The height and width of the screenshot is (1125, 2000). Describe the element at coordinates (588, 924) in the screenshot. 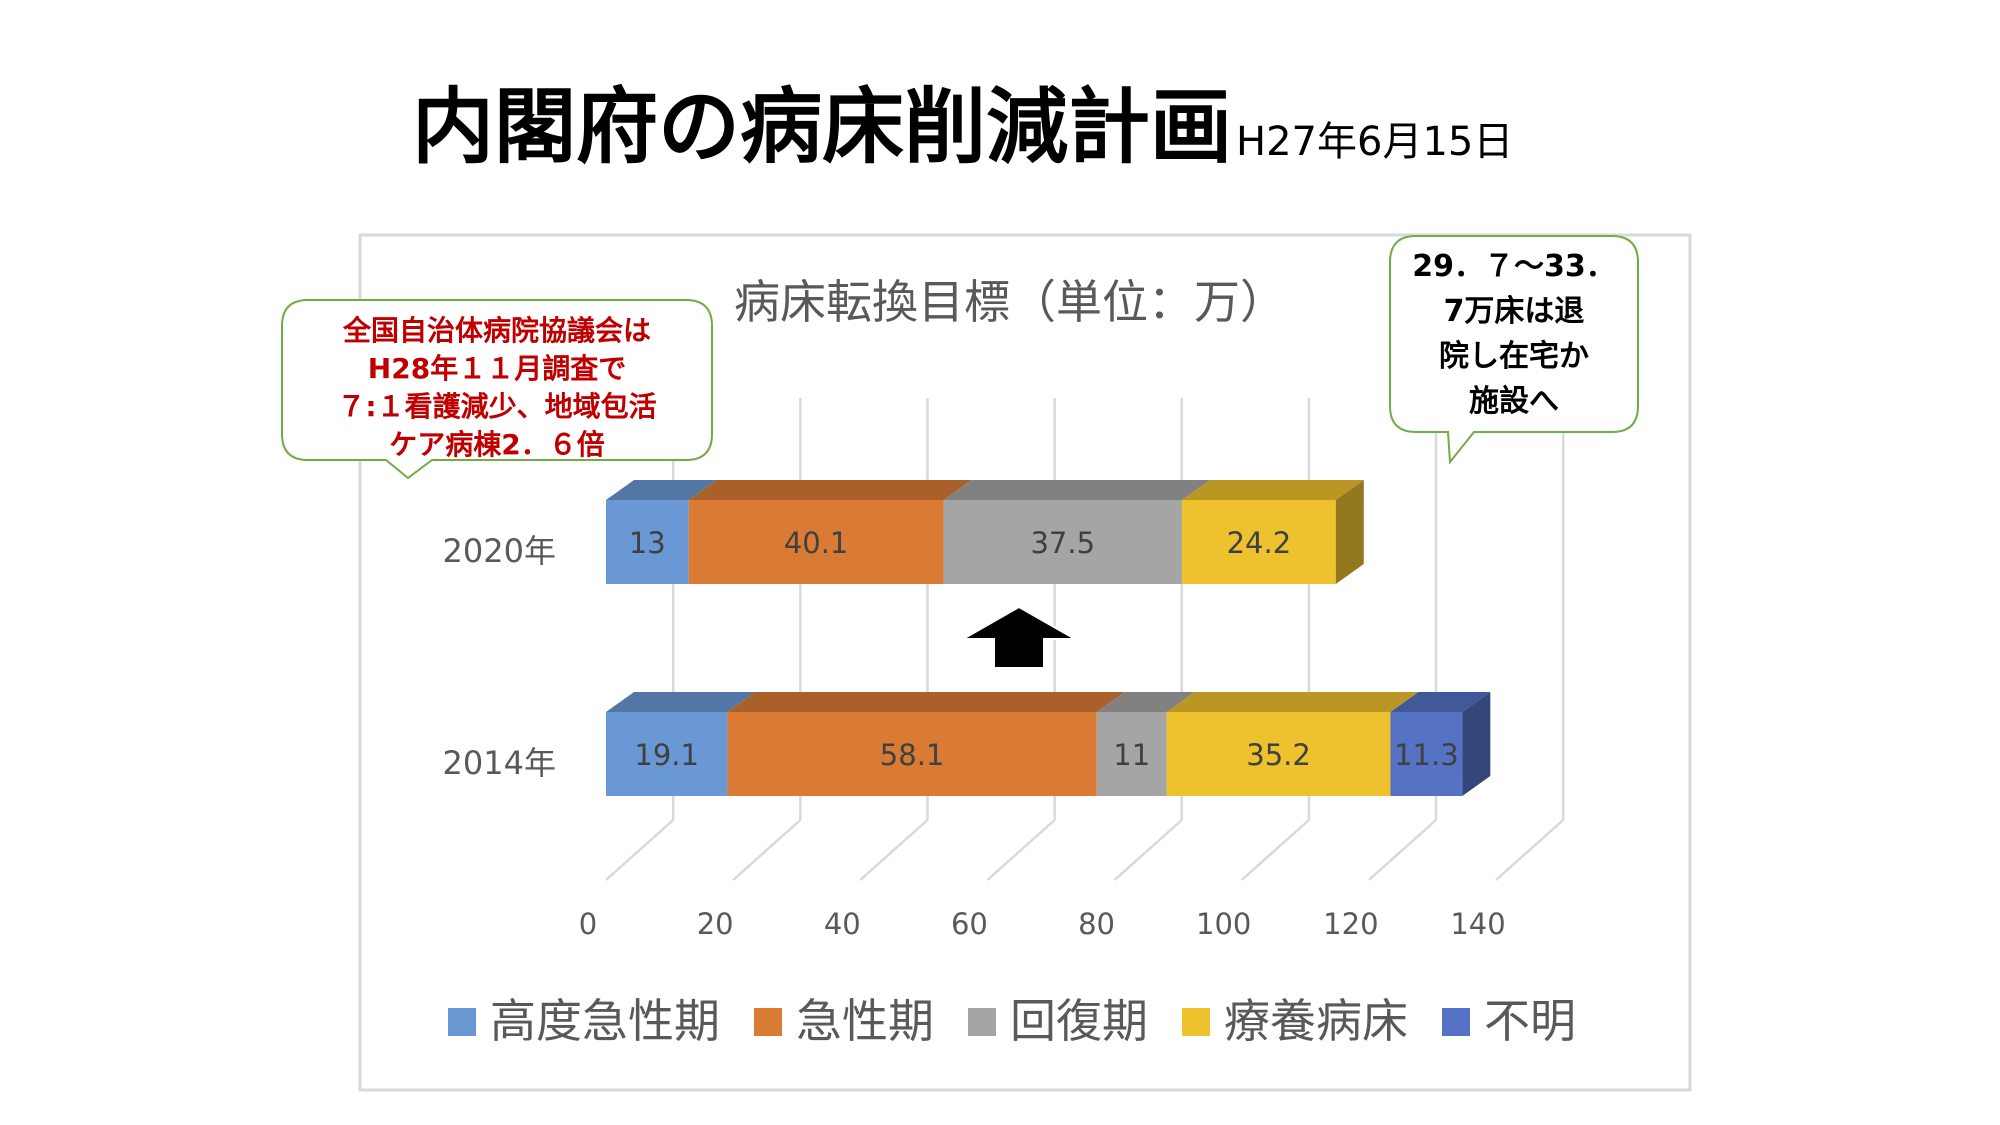

I see `x-tick-label: 0` at that location.